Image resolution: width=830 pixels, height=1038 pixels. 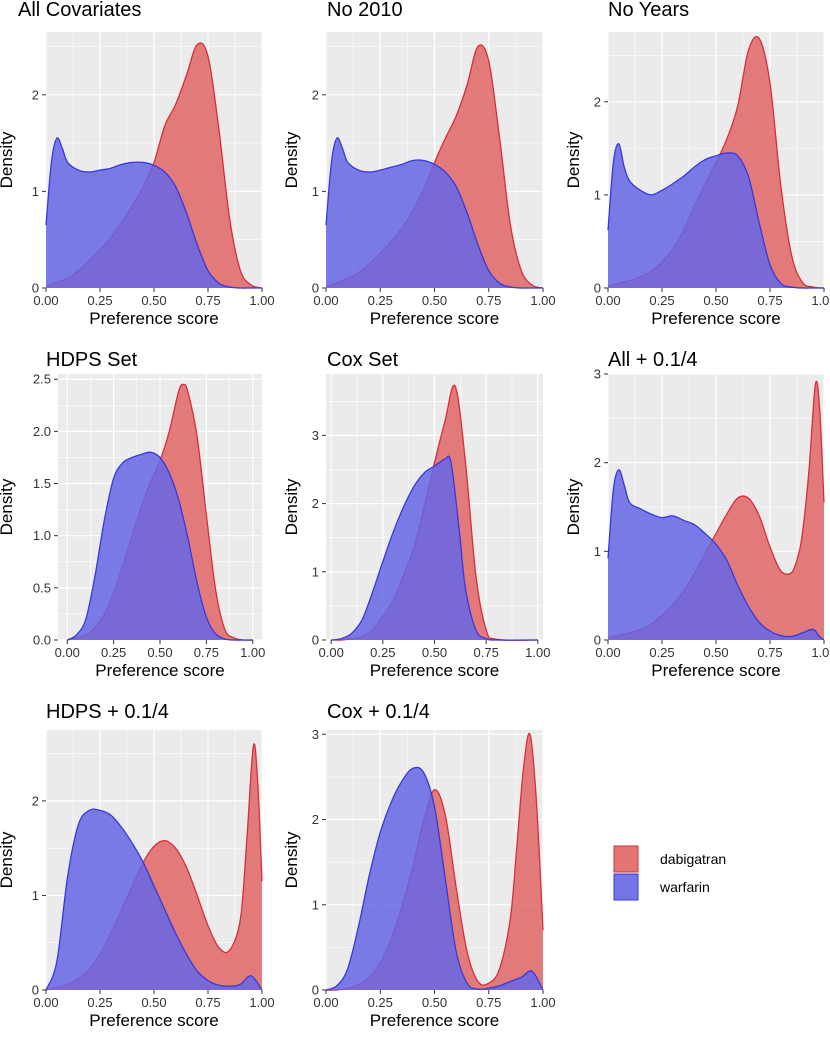 I want to click on panel-title: Cox Set, so click(x=363, y=360).